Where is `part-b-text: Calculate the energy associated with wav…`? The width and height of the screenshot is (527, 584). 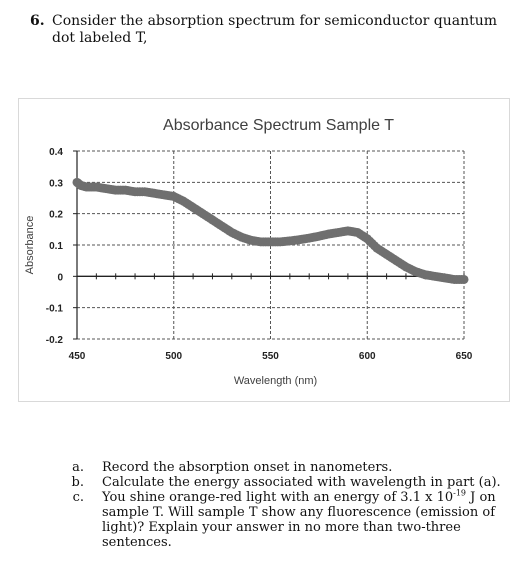
part-b-text: Calculate the energy associated with wav… is located at coordinates (301, 482).